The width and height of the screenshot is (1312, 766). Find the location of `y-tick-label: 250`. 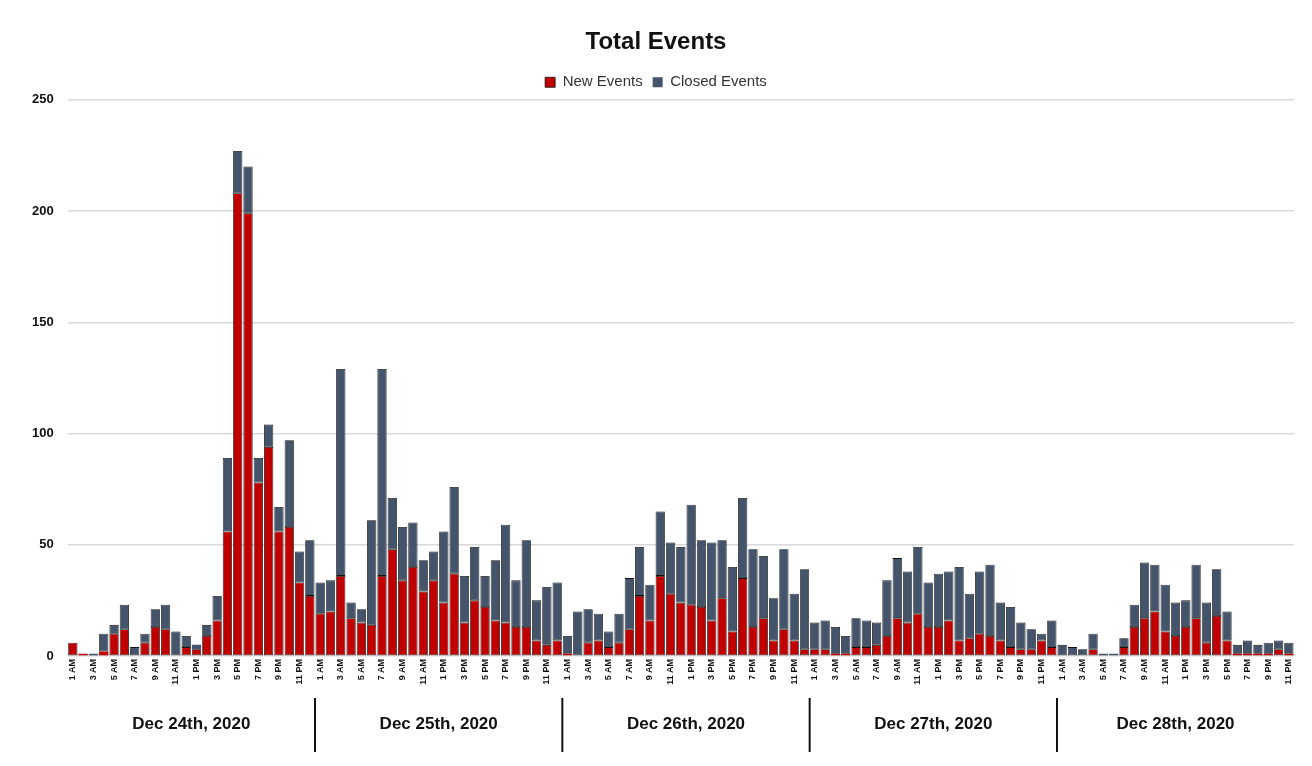

y-tick-label: 250 is located at coordinates (42, 99).